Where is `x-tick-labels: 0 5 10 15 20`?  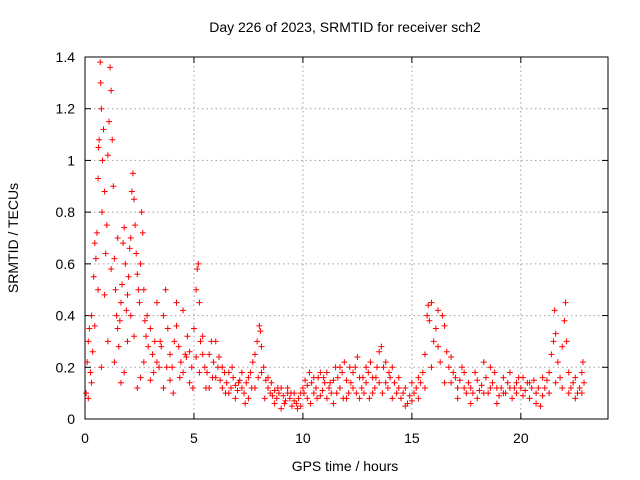 x-tick-labels: 0 5 10 15 20 is located at coordinates (305, 438).